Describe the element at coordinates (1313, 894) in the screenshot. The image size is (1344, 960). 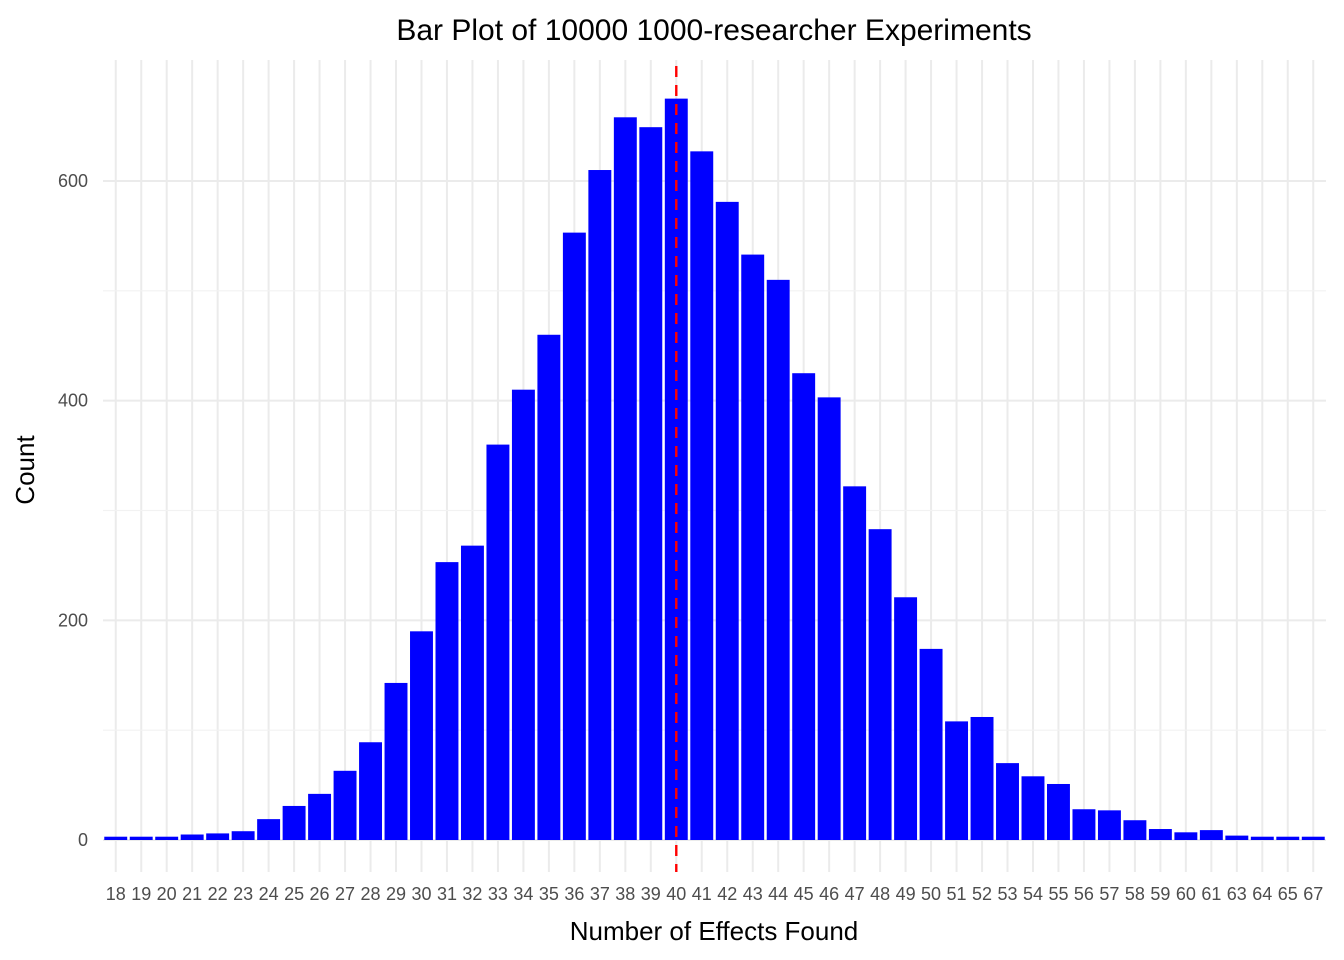
I see `x-tick-label: 67` at that location.